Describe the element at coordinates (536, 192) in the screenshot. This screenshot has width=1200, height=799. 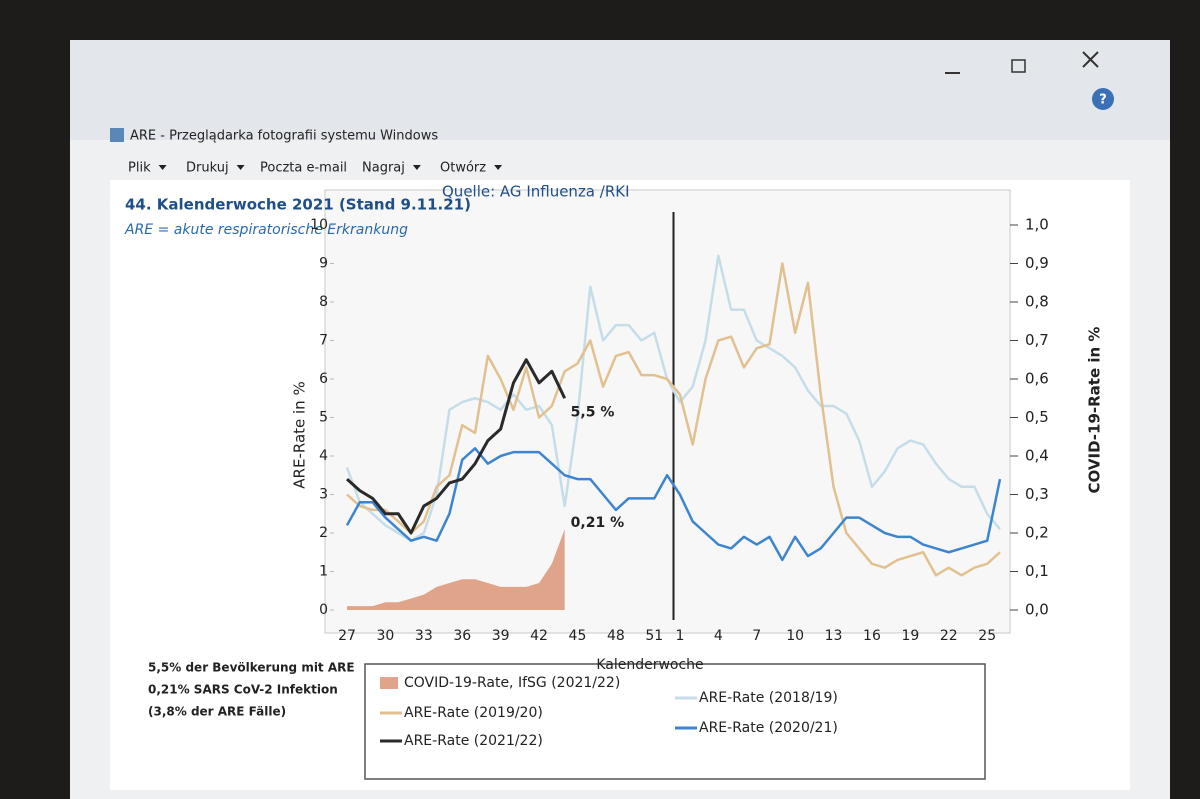
I see `chart-source: Quelle: AG Influenza /RKI` at that location.